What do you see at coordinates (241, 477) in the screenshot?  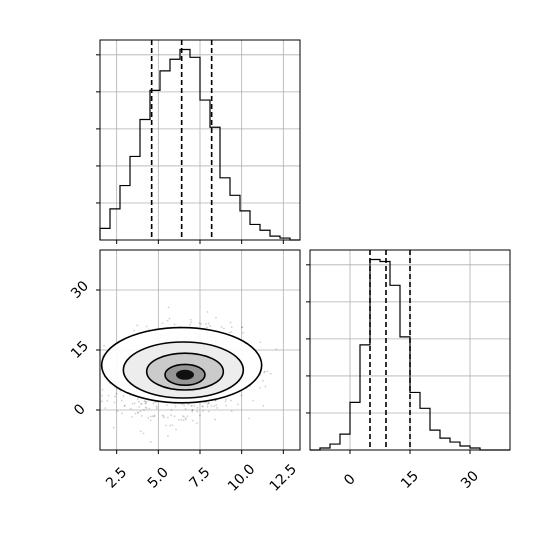 I see `joint-xtick-label-3: 10.0` at bounding box center [241, 477].